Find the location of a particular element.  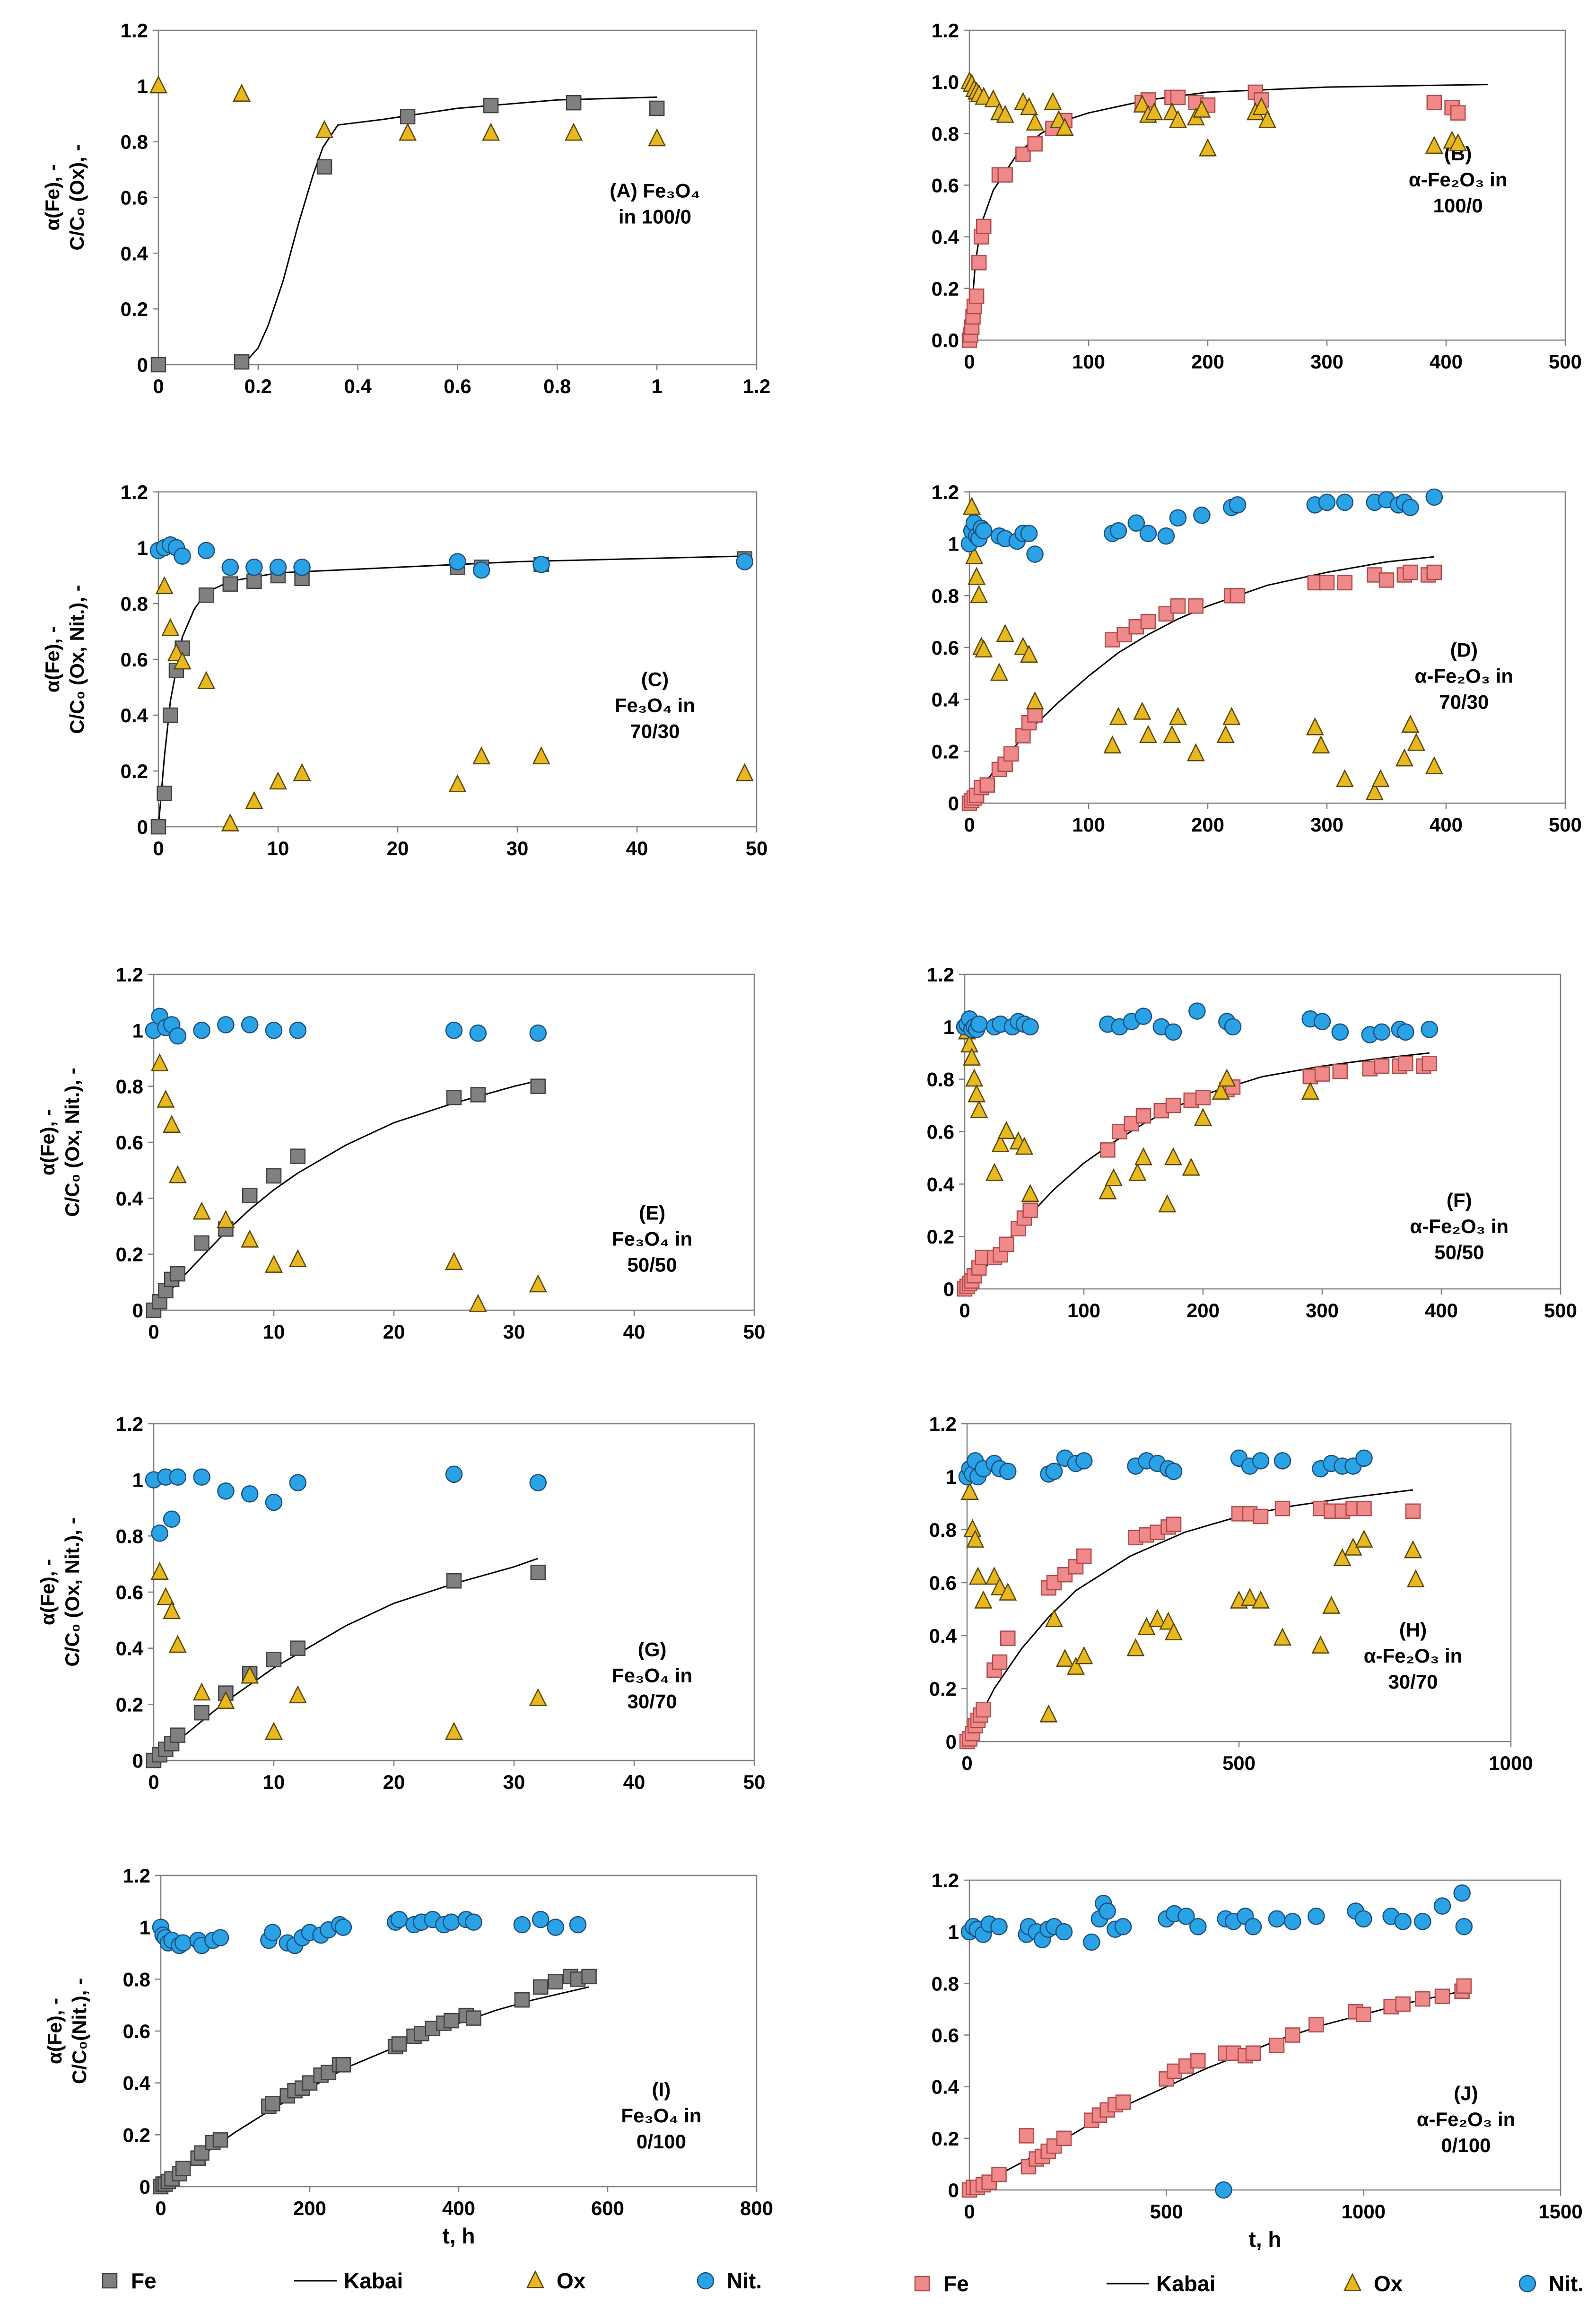

panel-annotation: 70/30 is located at coordinates (655, 732).